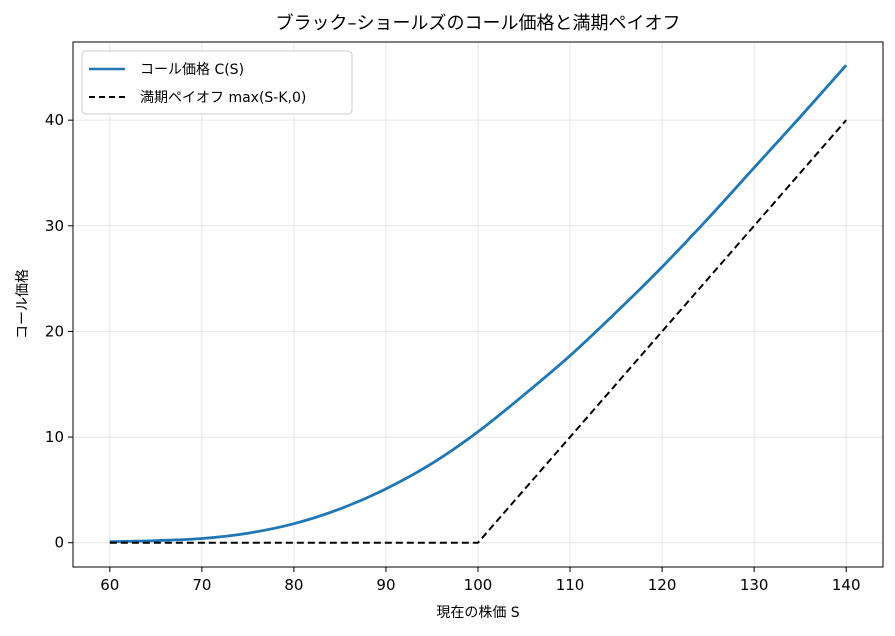 The image size is (895, 636). I want to click on x-axis-label: 現在の株価 S, so click(477, 613).